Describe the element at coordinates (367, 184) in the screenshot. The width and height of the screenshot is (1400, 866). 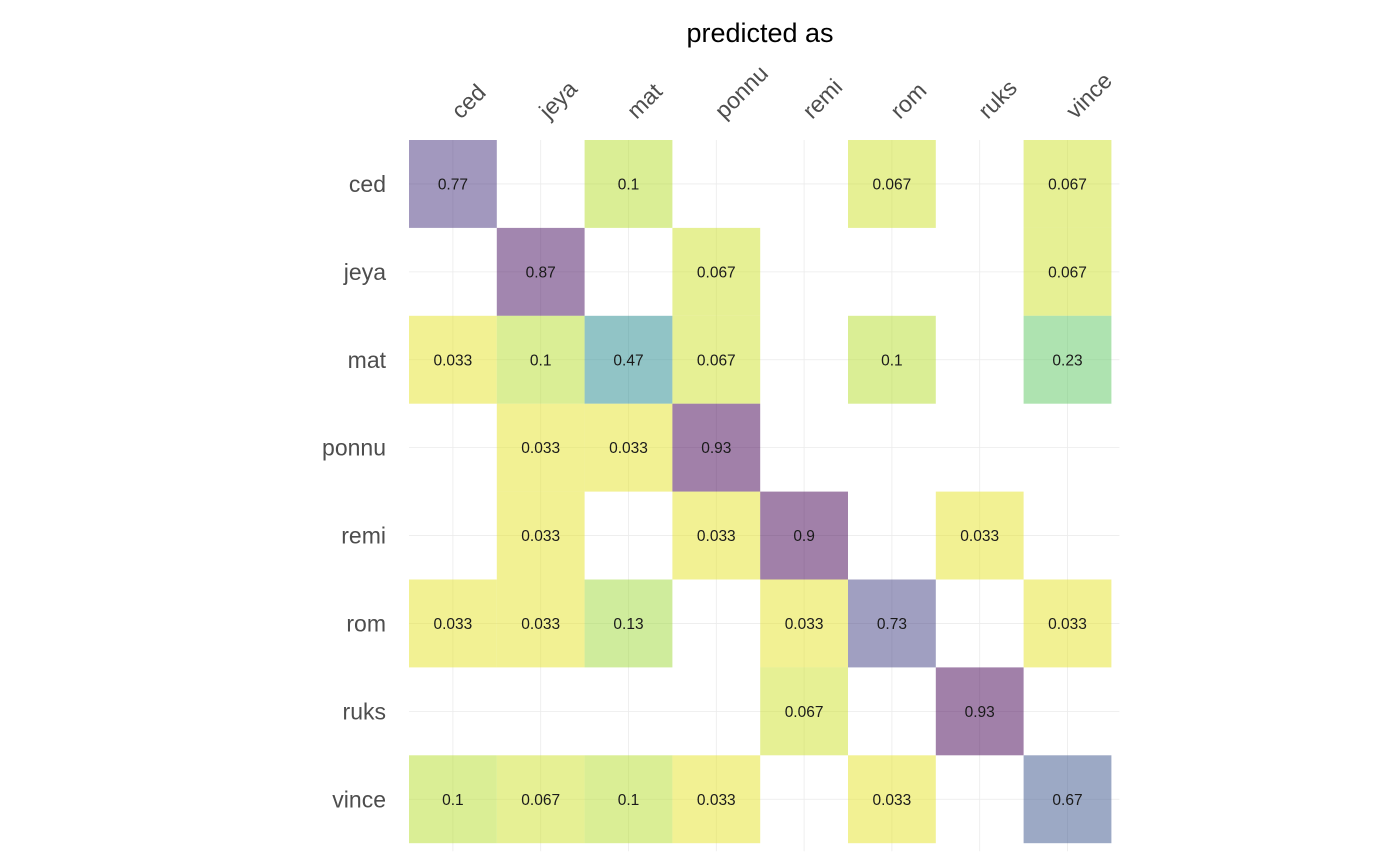
I see `y-tick-label: ced` at that location.